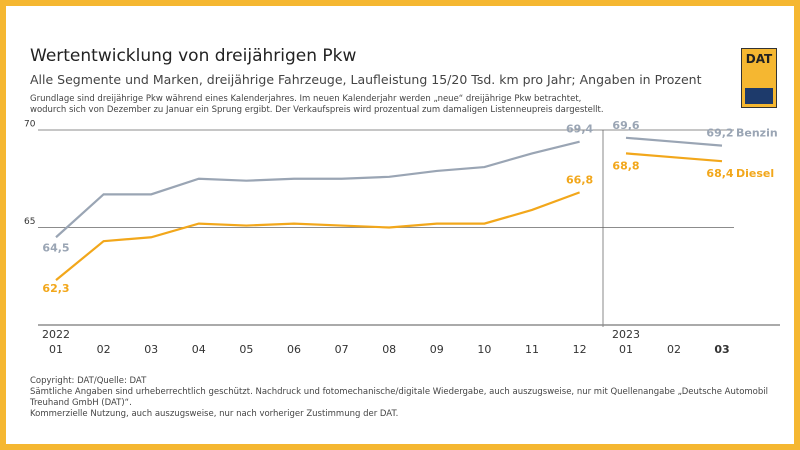  What do you see at coordinates (437, 349) in the screenshot?
I see `x-tick-label: 09` at bounding box center [437, 349].